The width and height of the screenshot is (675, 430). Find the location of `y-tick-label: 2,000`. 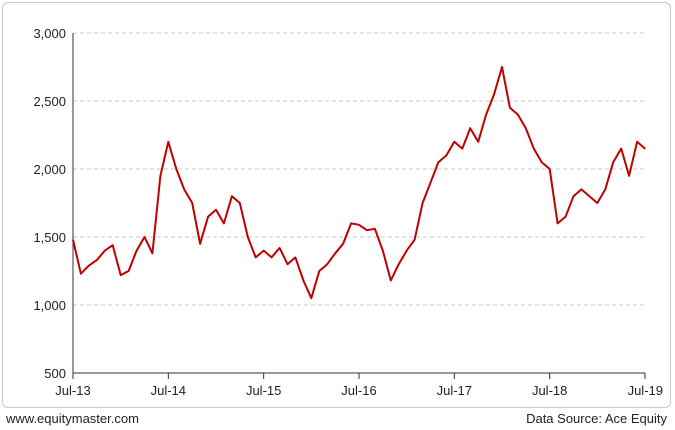

y-tick-label: 2,000 is located at coordinates (49, 169).